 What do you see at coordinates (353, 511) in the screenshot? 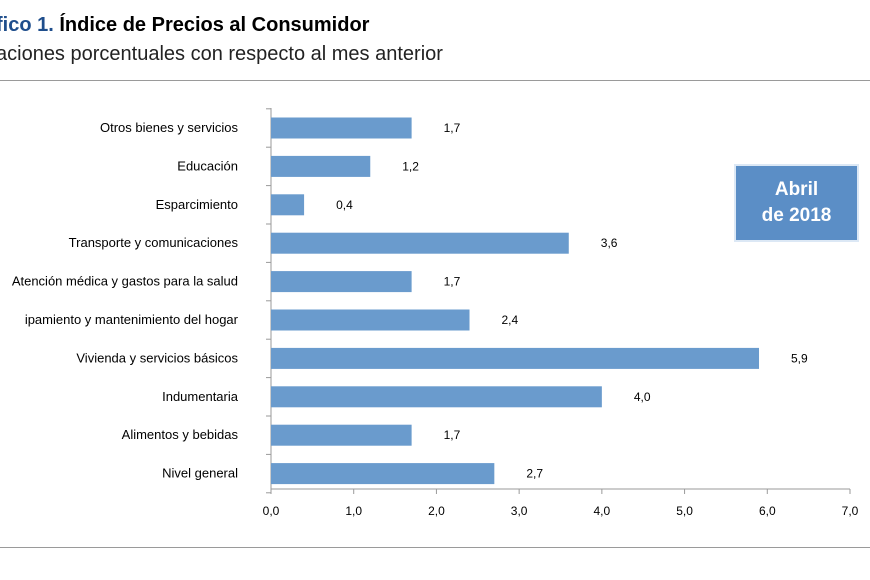
I see `x-tick-label: 1,0` at bounding box center [353, 511].